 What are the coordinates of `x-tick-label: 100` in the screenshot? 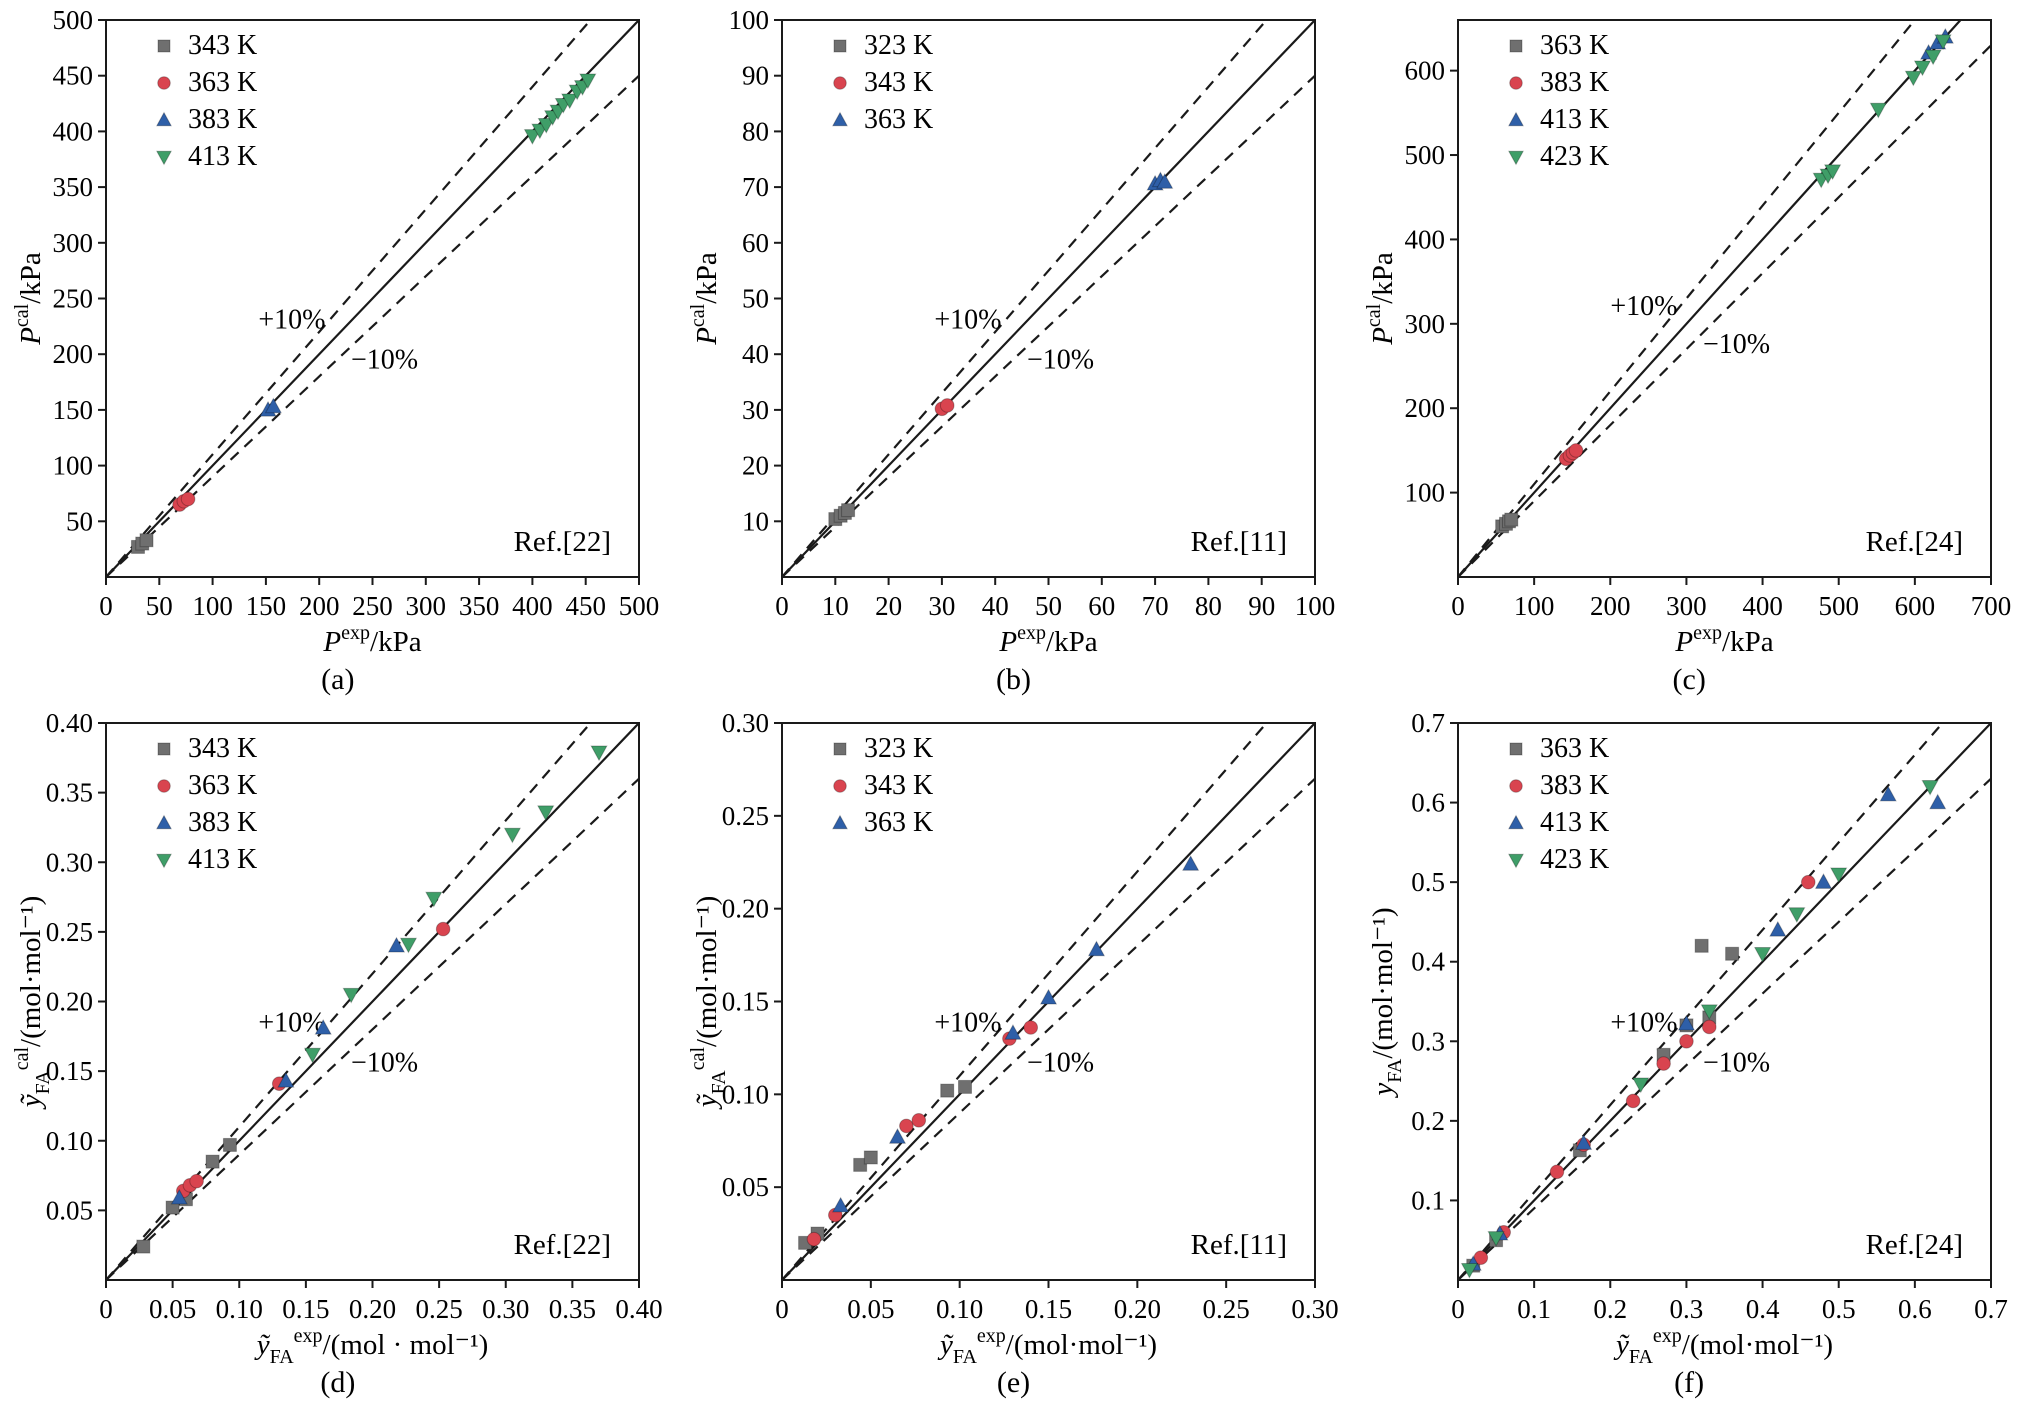 It's located at (1534, 606).